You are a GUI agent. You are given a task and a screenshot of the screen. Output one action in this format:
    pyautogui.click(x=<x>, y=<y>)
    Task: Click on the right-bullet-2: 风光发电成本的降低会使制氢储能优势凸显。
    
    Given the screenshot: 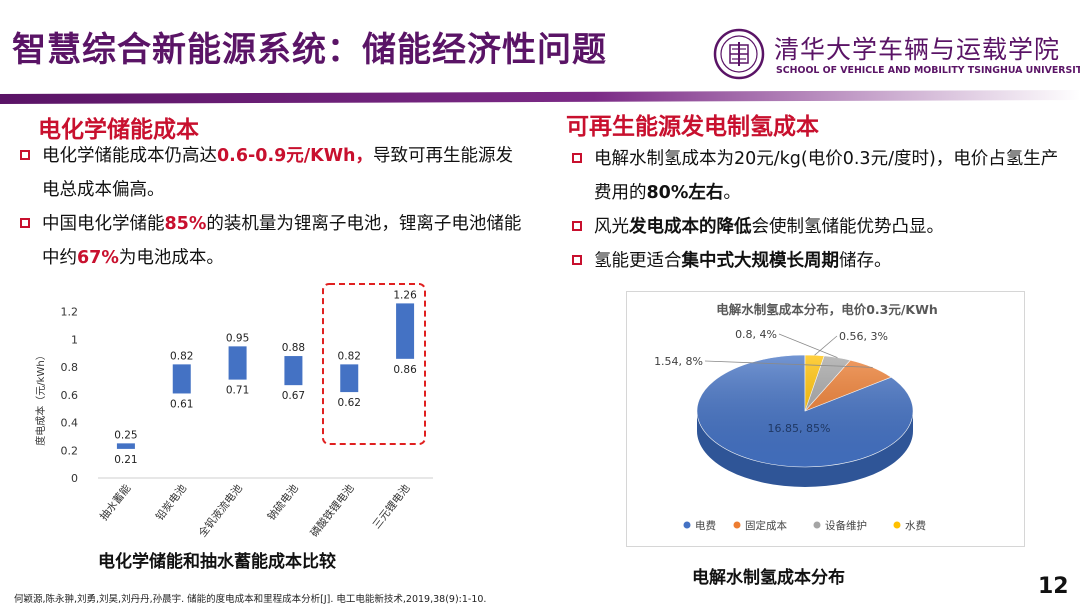 What is the action you would take?
    pyautogui.click(x=817, y=227)
    